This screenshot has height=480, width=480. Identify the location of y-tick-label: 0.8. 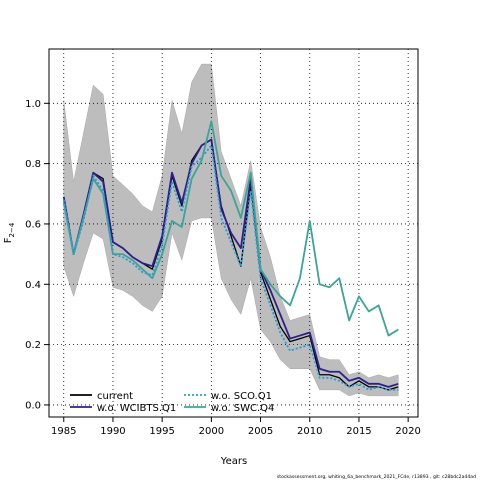
(33, 164).